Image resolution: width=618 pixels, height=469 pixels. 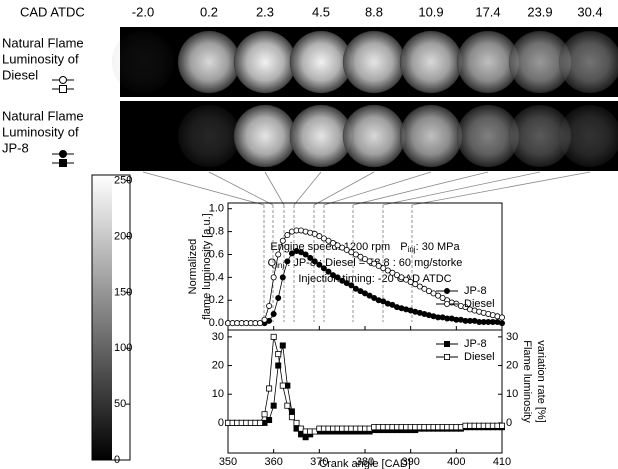 What do you see at coordinates (218, 365) in the screenshot?
I see `y-tick-label: 20` at bounding box center [218, 365].